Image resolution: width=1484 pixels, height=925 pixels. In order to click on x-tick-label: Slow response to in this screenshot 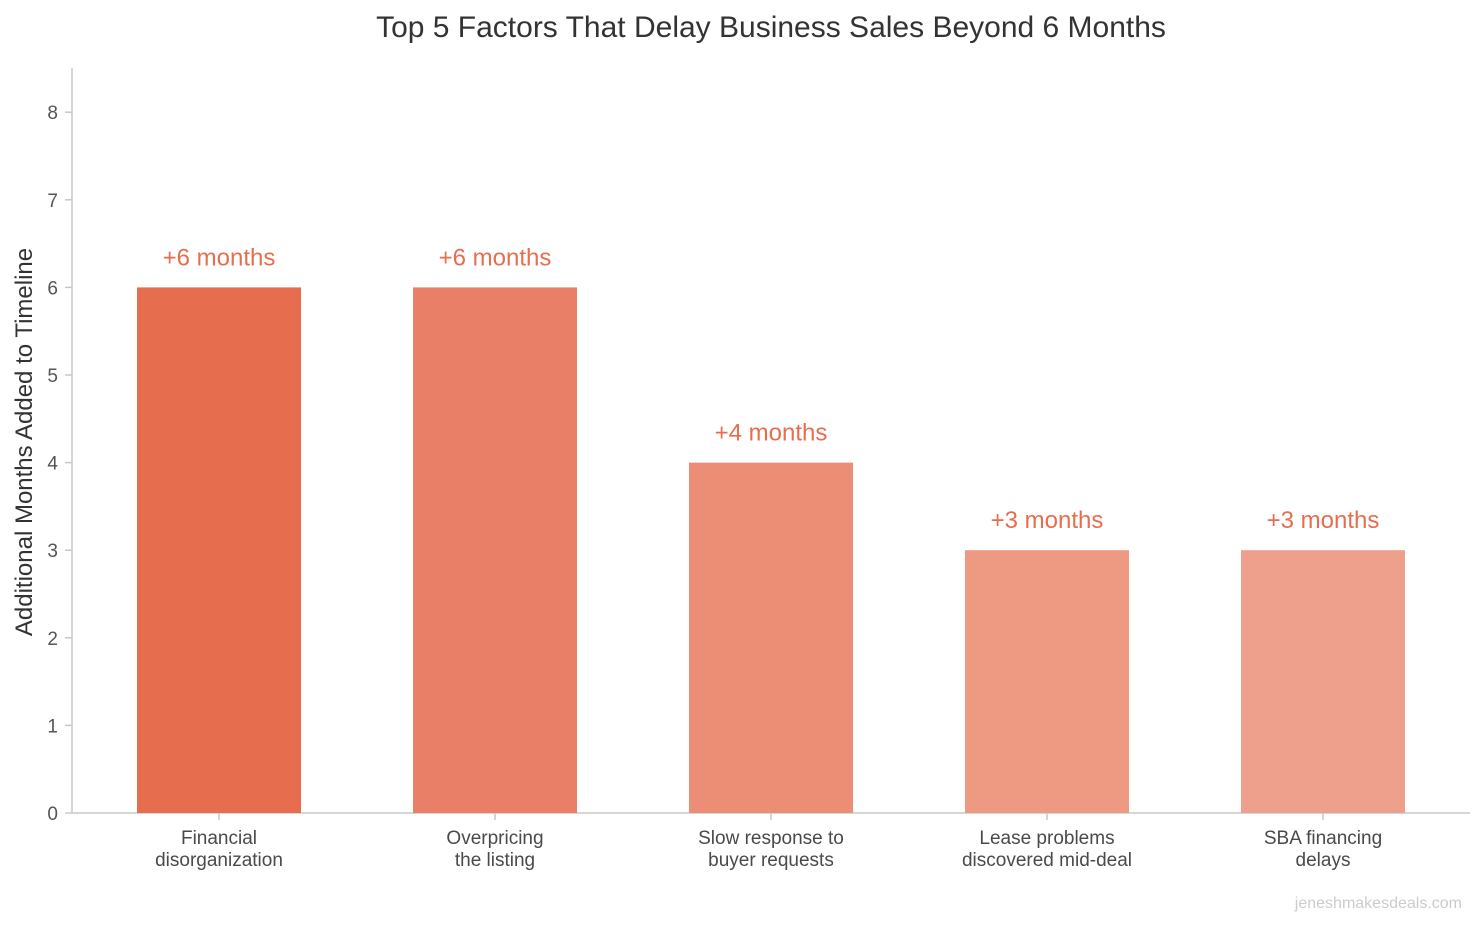, I will do `click(771, 838)`.